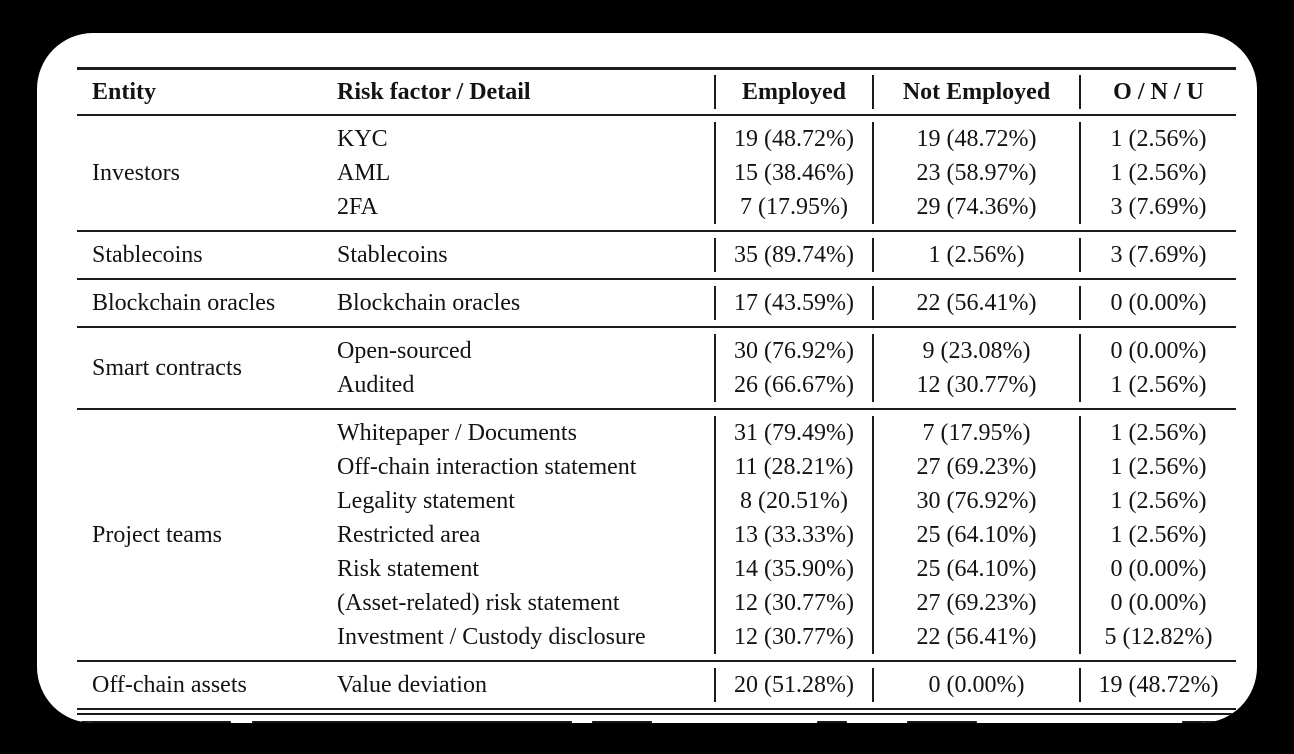 This screenshot has height=754, width=1294. Describe the element at coordinates (404, 351) in the screenshot. I see `detail-cell: Open-sourced` at that location.